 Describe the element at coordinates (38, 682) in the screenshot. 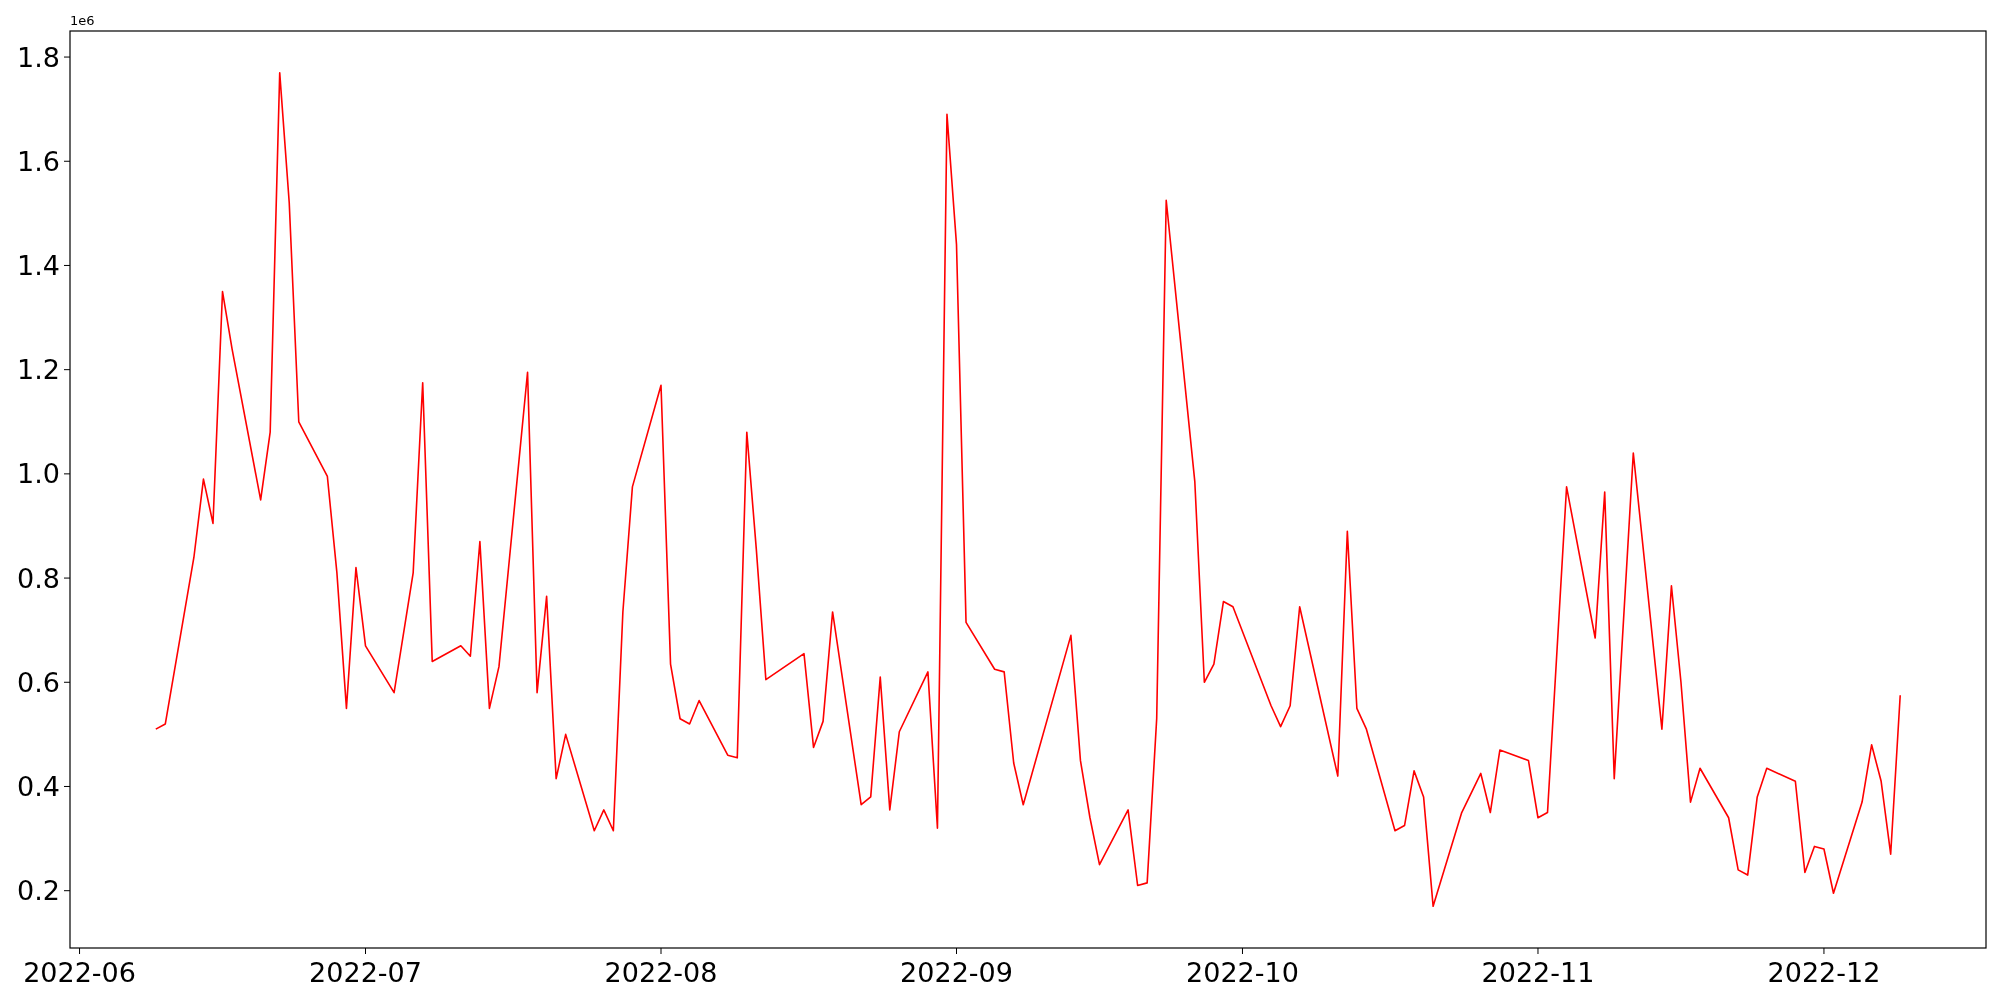

I see `y-tick-label: 0.6` at that location.